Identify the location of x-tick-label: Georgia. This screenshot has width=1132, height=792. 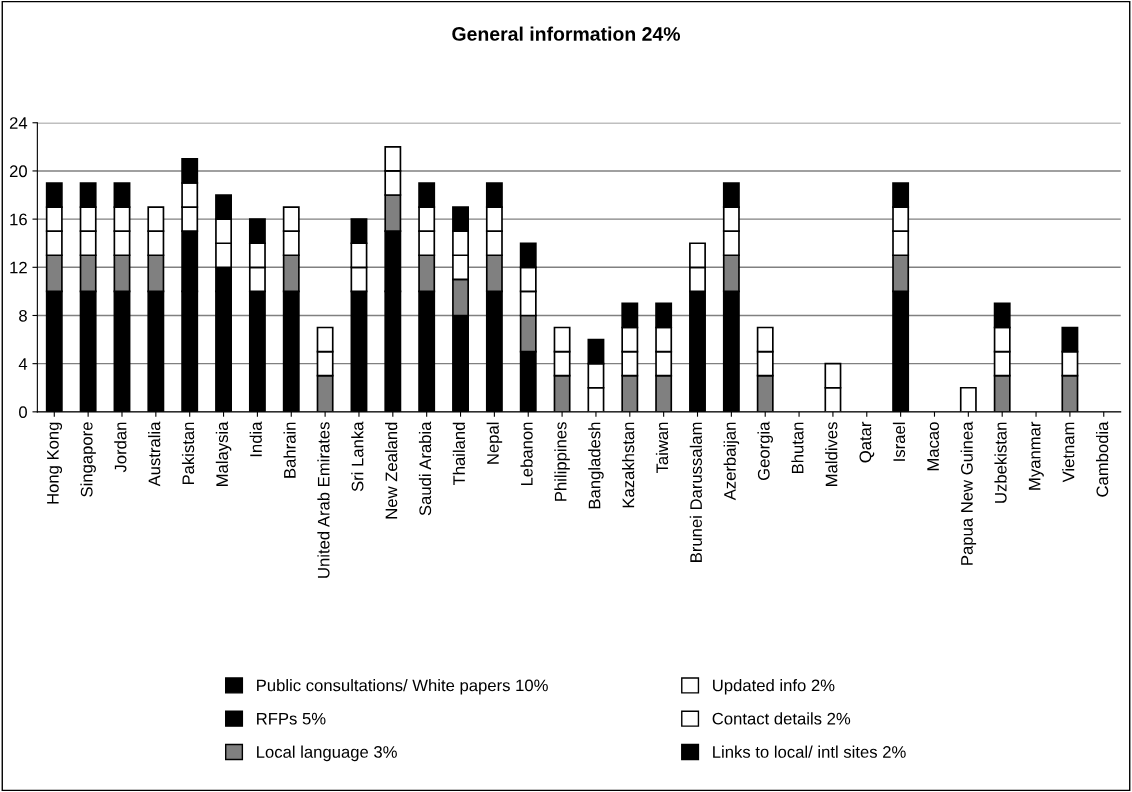
(765, 451).